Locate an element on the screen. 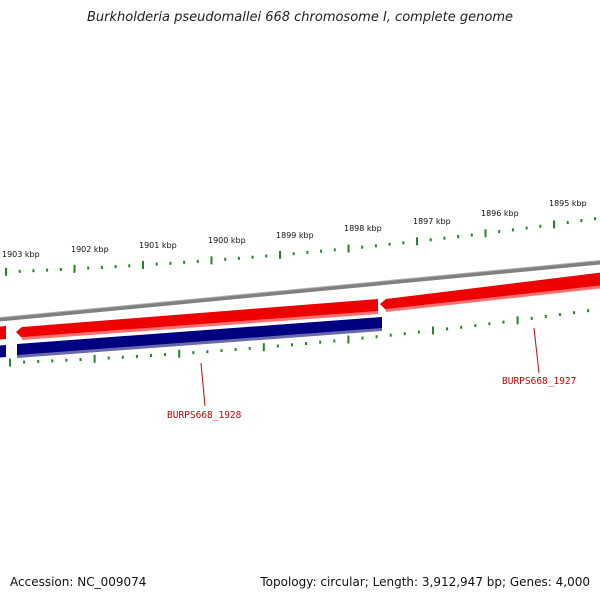  gene-label-burps668-1927: BURPS668_1927 is located at coordinates (539, 381).